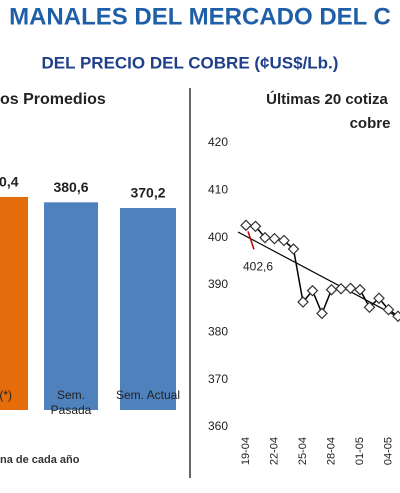 This screenshot has width=400, height=493. What do you see at coordinates (246, 451) in the screenshot?
I see `x-tick-label: 19-04` at bounding box center [246, 451].